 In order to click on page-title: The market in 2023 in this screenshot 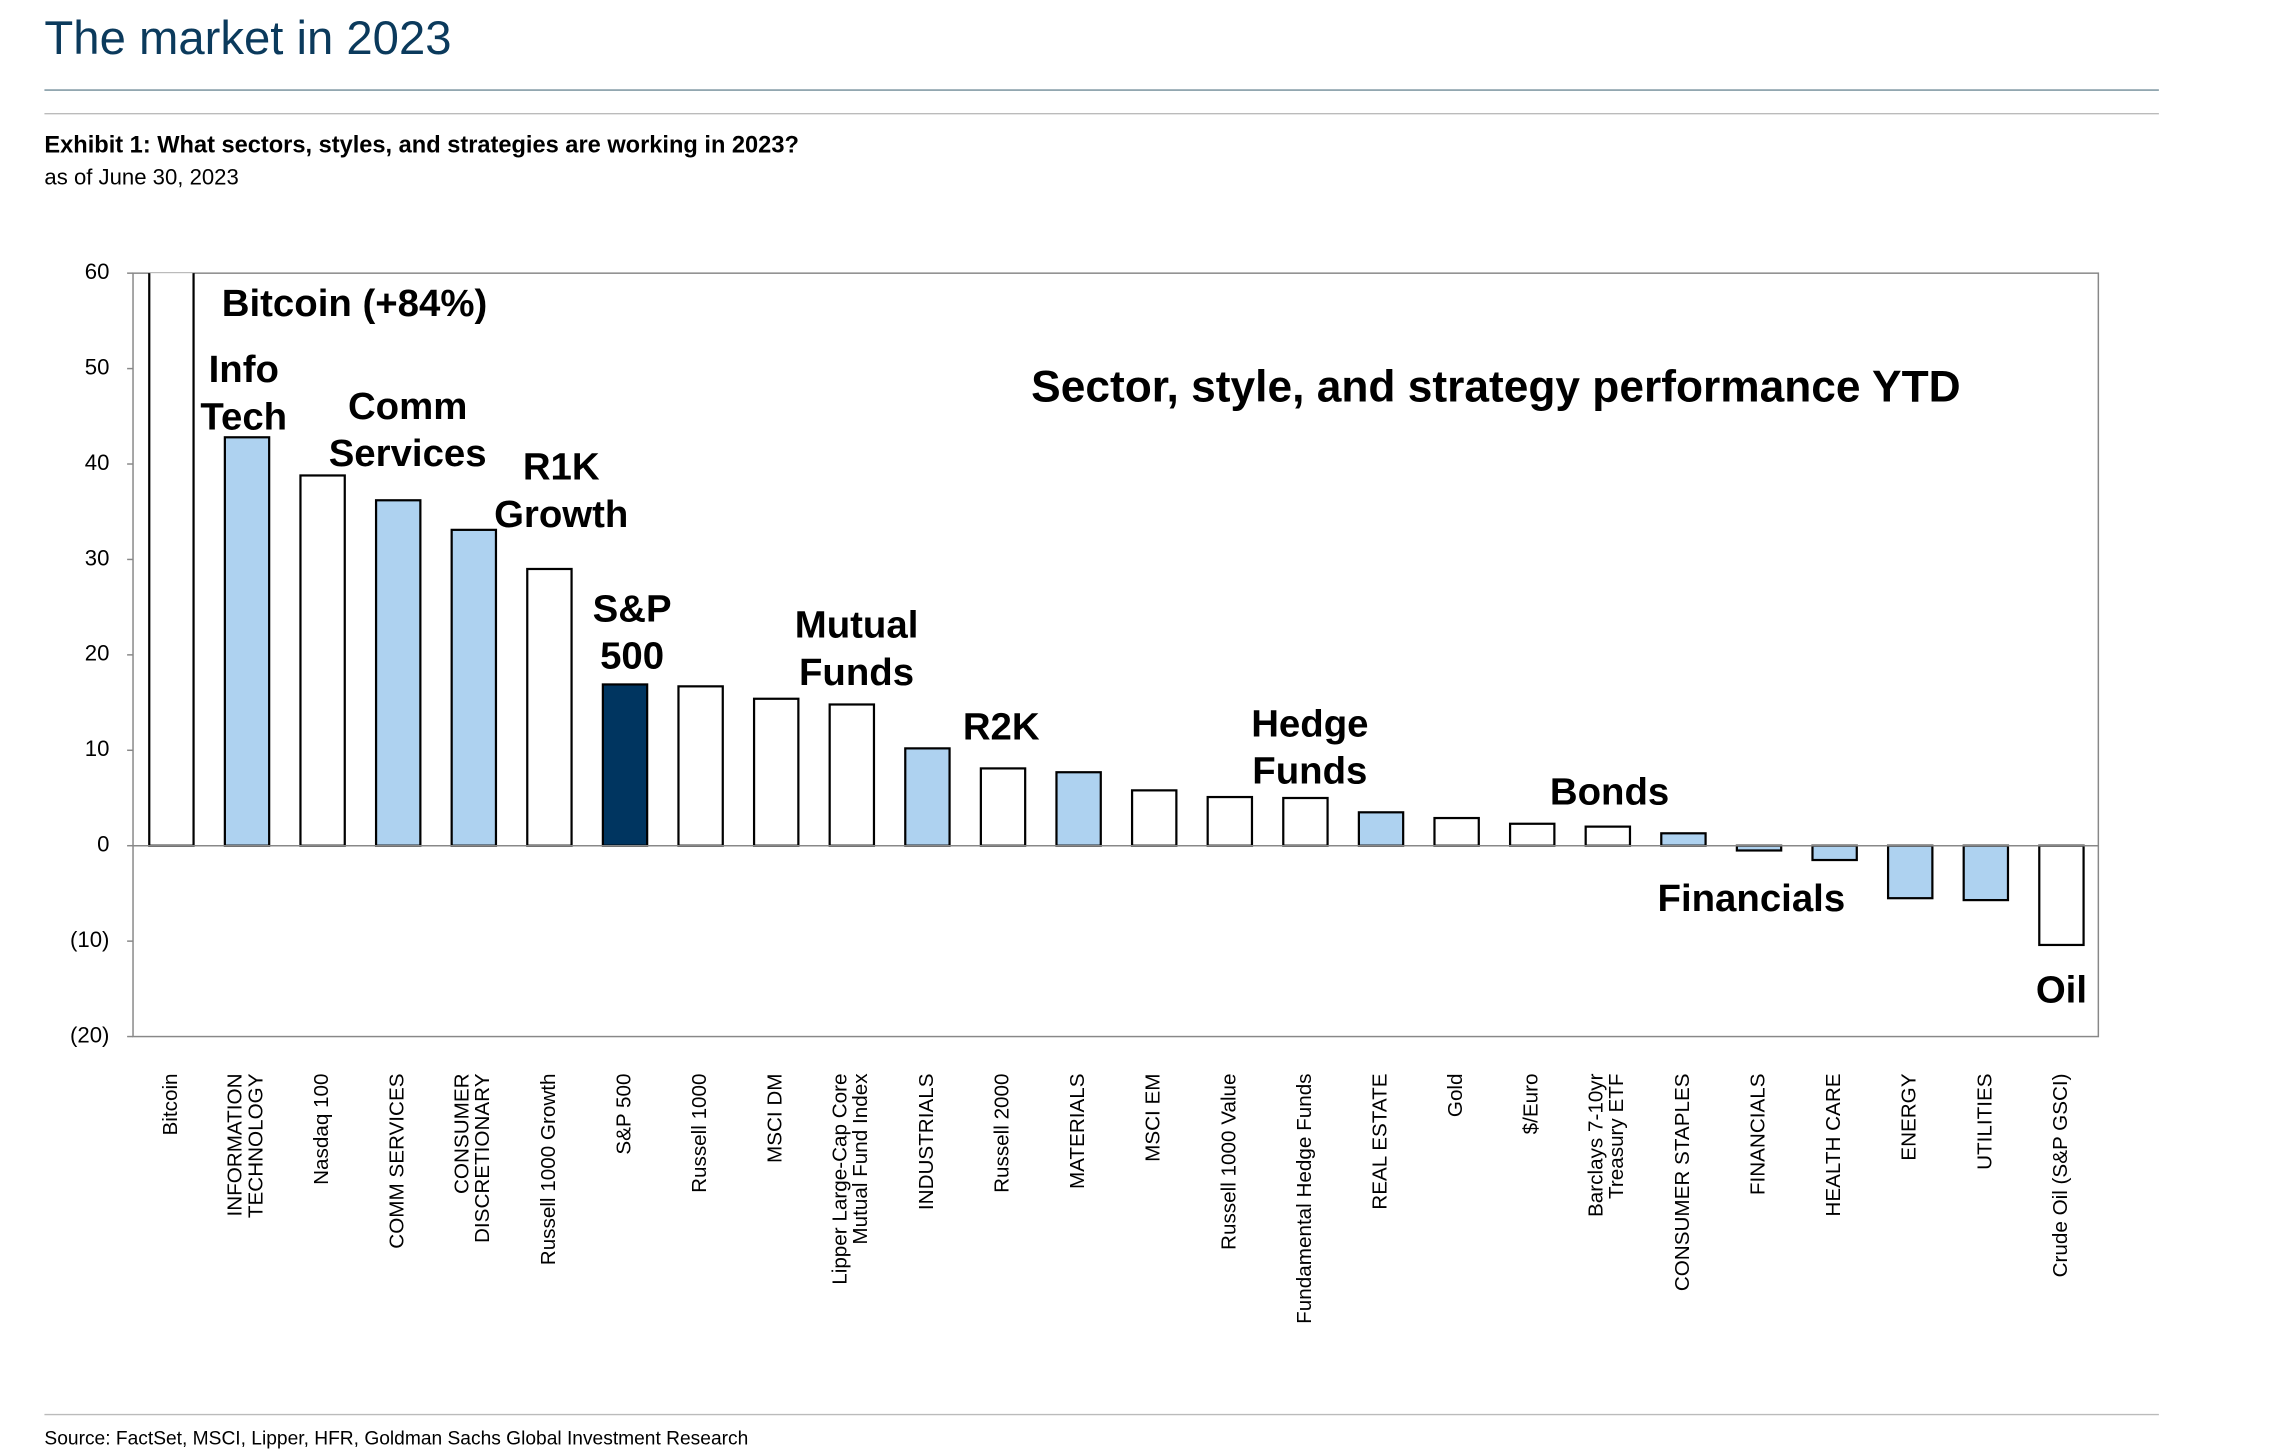, I will do `click(247, 38)`.